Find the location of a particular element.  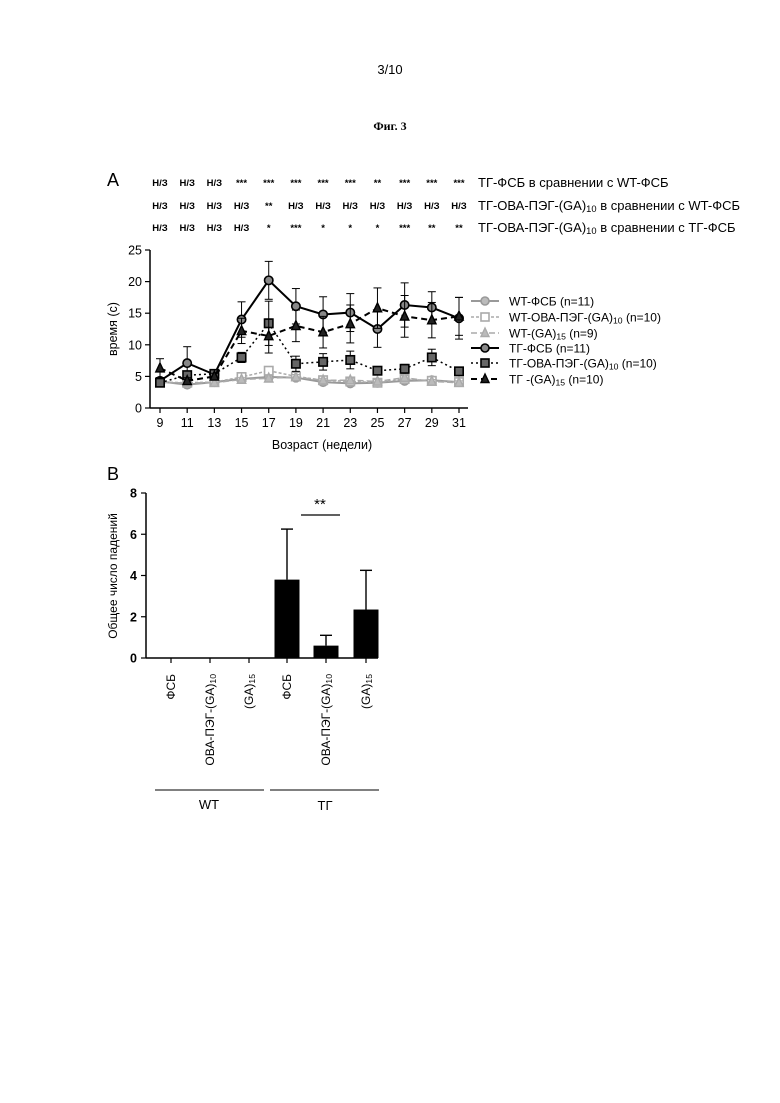

legend-label: WT-ОВА-ПЭГ-(GA)10 (n=10) is located at coordinates (585, 318).